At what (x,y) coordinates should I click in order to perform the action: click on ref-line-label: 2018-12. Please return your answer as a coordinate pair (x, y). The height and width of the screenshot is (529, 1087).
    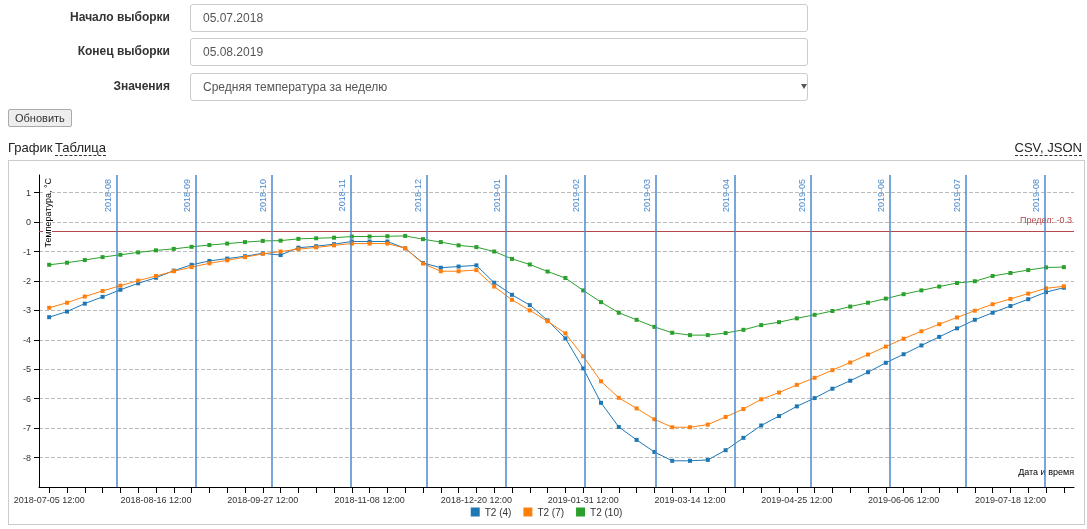
    Looking at the image, I should click on (418, 196).